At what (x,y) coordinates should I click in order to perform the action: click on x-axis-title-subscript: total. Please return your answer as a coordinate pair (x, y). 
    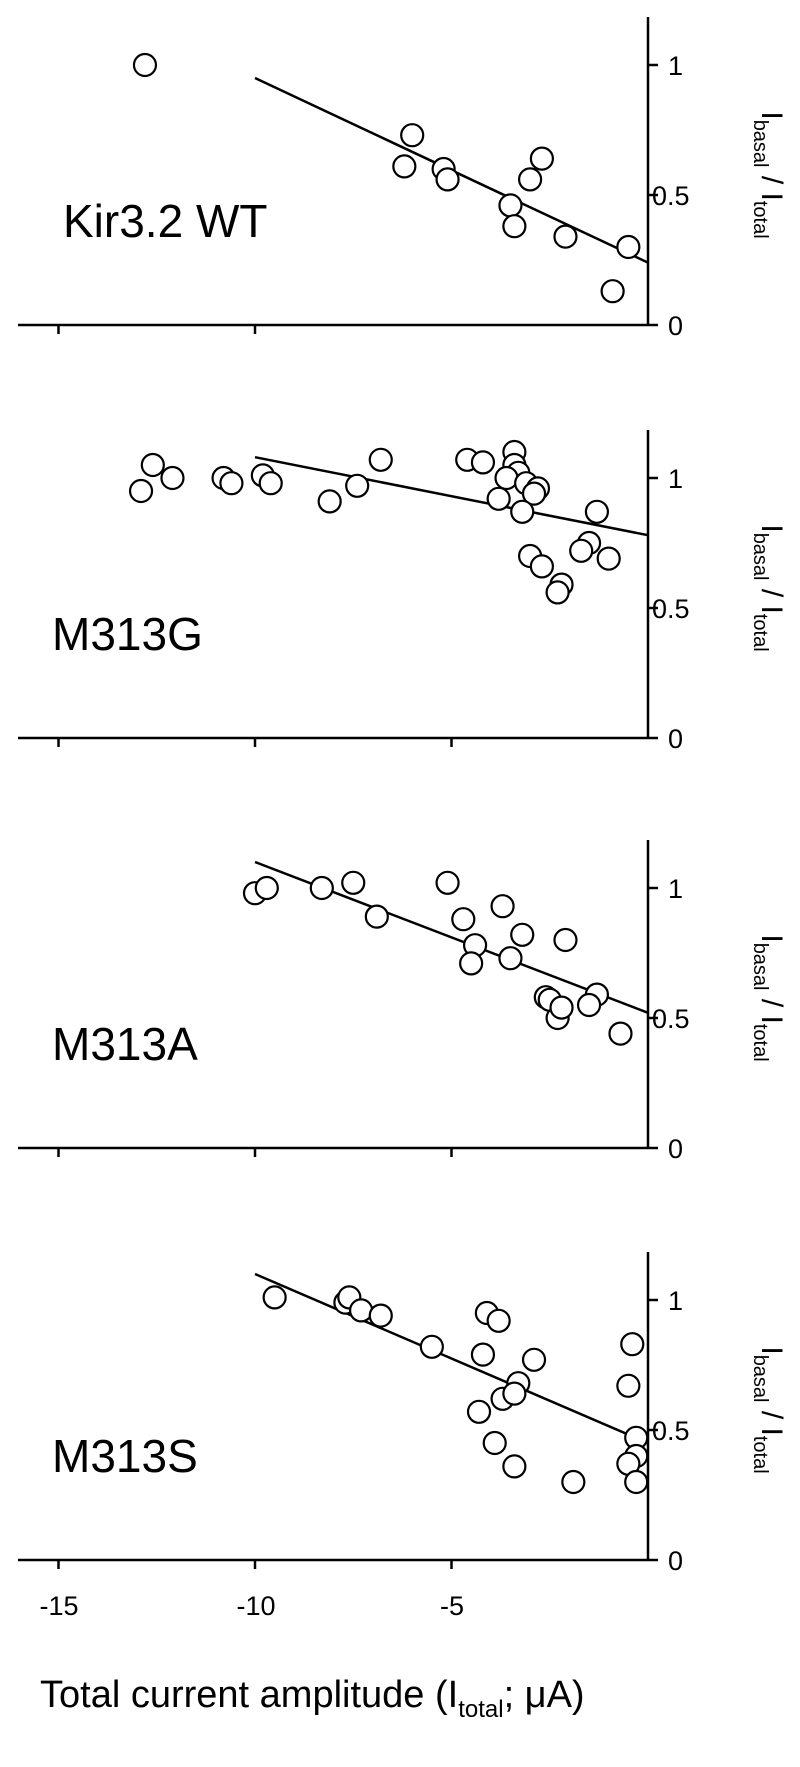
    Looking at the image, I should click on (480, 1709).